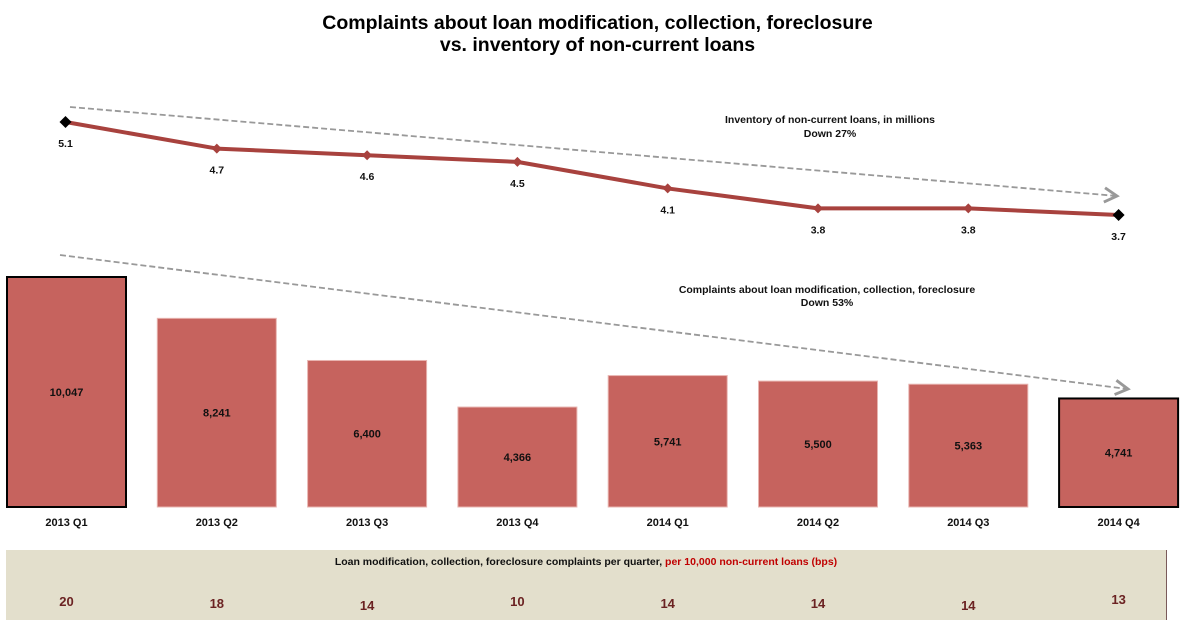 Image resolution: width=1195 pixels, height=638 pixels. I want to click on inventory-data-label: 4.5, so click(517, 184).